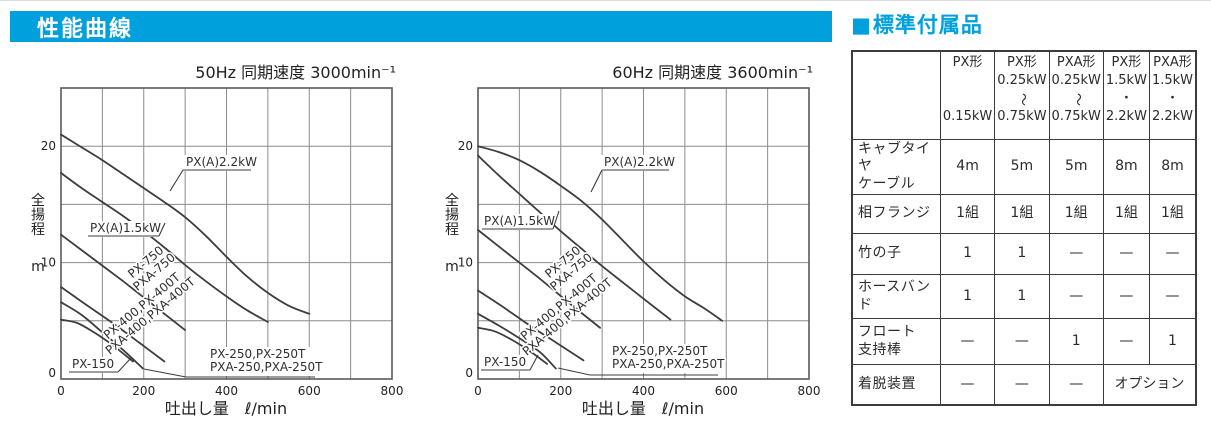  Describe the element at coordinates (1126, 95) in the screenshot. I see `accessories-col-header-3: PX形 1.5kW ・ 2.2kW` at that location.